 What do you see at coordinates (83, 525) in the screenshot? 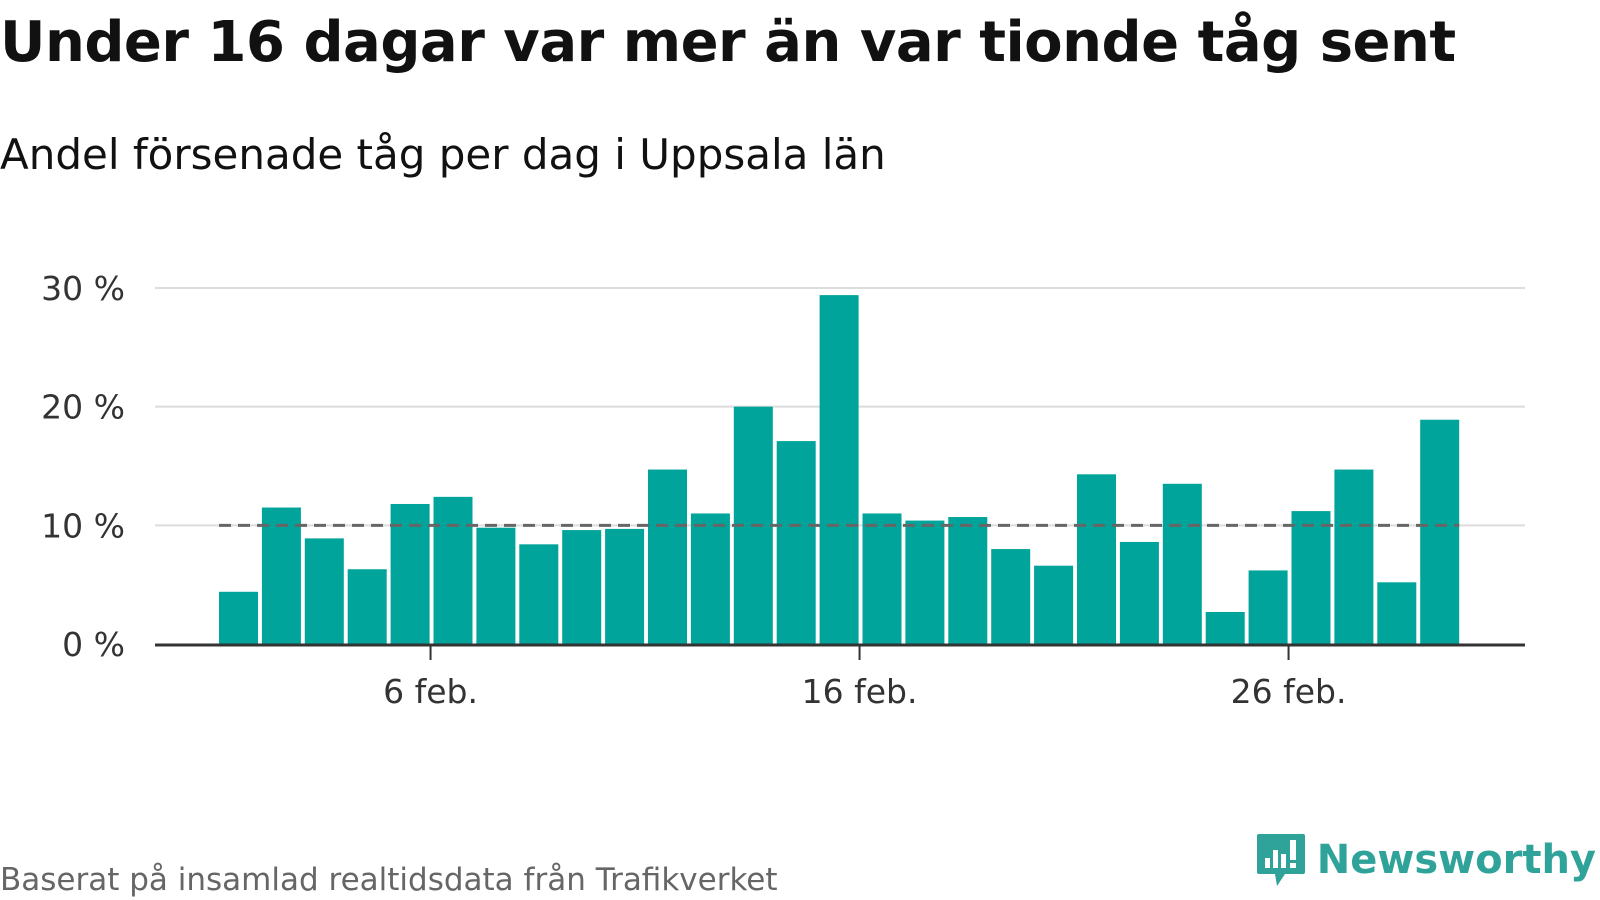
I see `y-tick-label: 10 %` at bounding box center [83, 525].